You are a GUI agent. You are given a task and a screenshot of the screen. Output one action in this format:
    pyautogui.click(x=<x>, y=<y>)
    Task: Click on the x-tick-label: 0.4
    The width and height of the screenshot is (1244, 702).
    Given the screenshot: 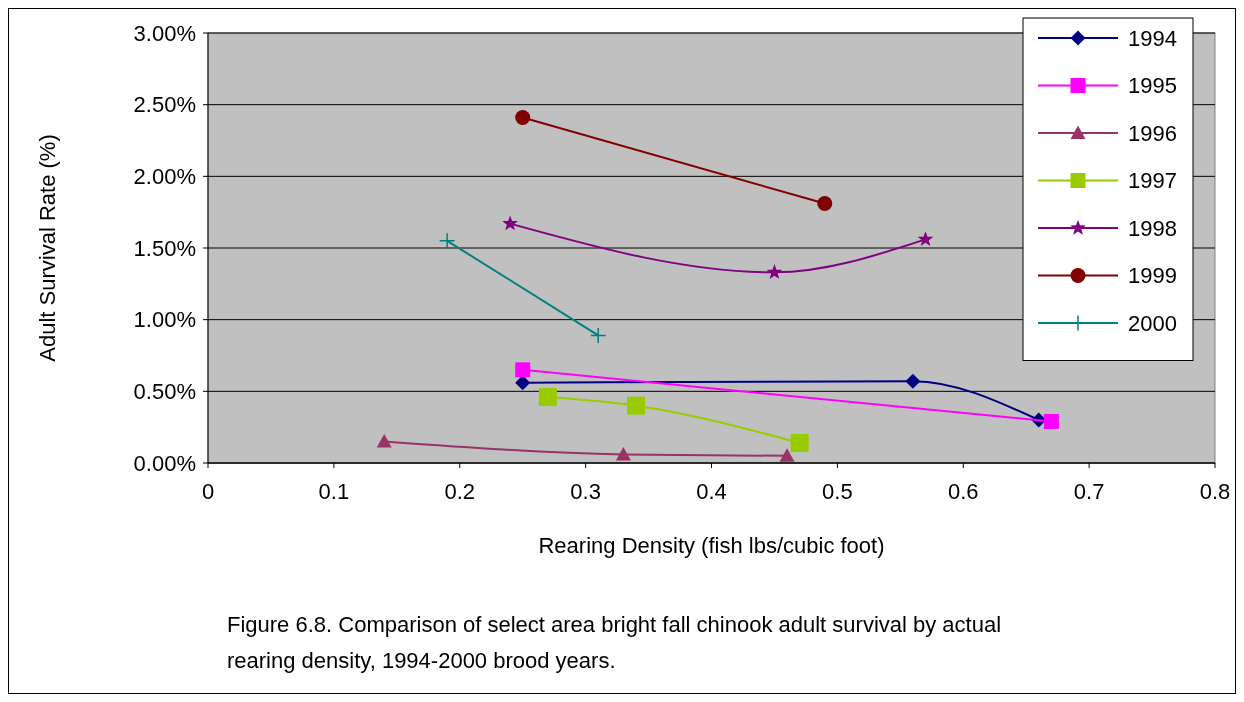 What is the action you would take?
    pyautogui.click(x=711, y=491)
    